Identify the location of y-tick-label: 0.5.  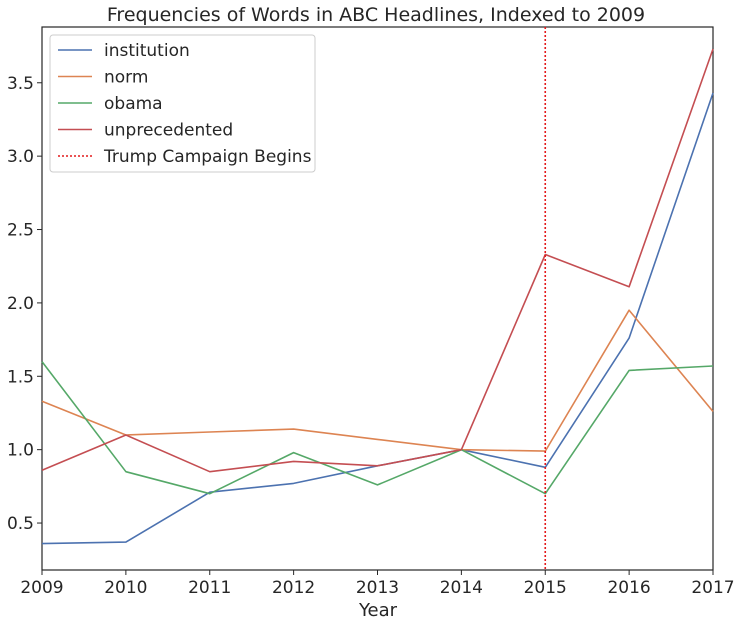
(20, 524).